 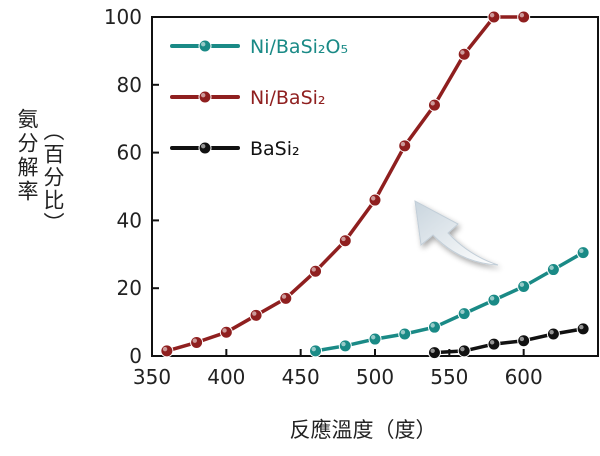 What do you see at coordinates (135, 356) in the screenshot?
I see `y-tick-label: 0` at bounding box center [135, 356].